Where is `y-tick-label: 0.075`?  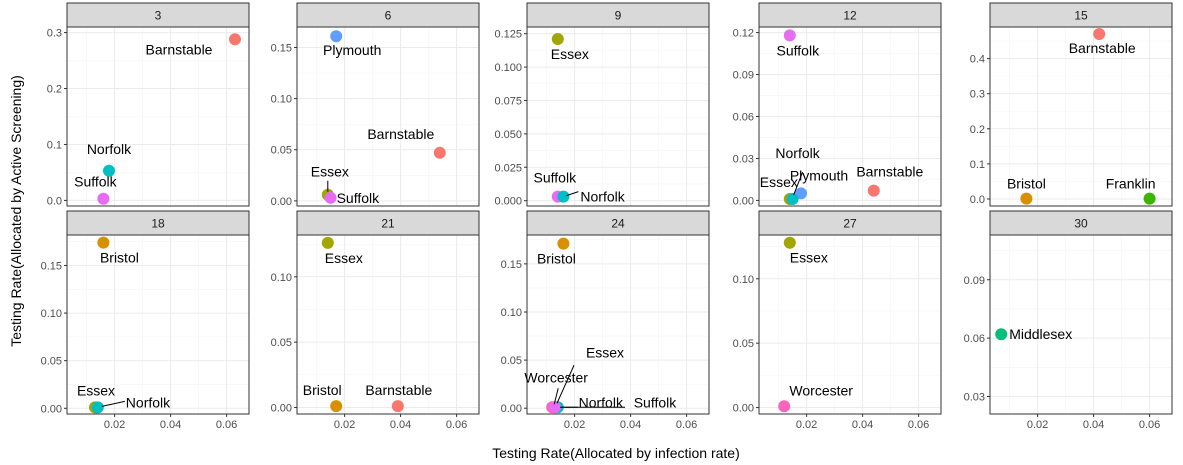
y-tick-label: 0.075 is located at coordinates (508, 101).